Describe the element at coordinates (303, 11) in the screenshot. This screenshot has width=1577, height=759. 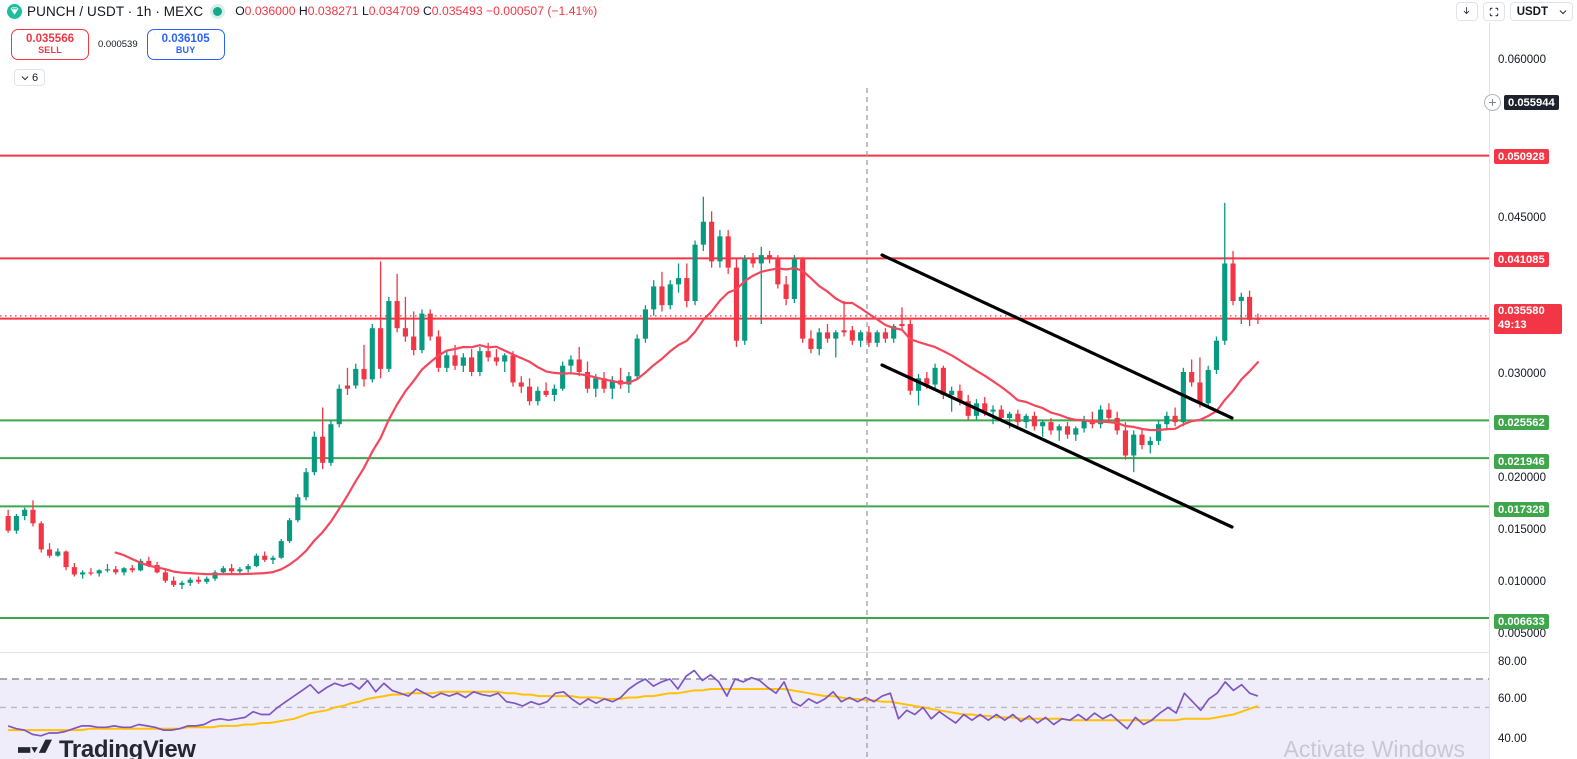
I see `high-key: H` at that location.